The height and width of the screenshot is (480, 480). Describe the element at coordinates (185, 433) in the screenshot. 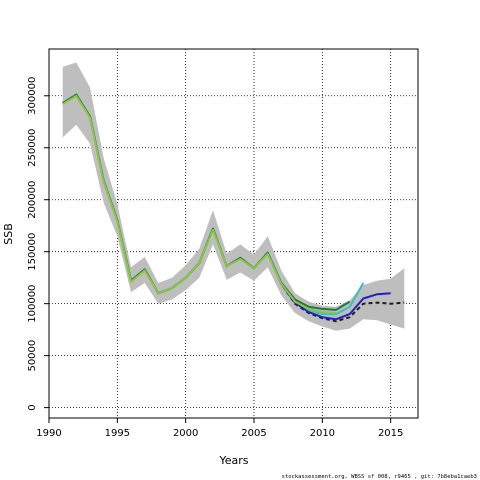

I see `x-tick-label: 2000` at that location.